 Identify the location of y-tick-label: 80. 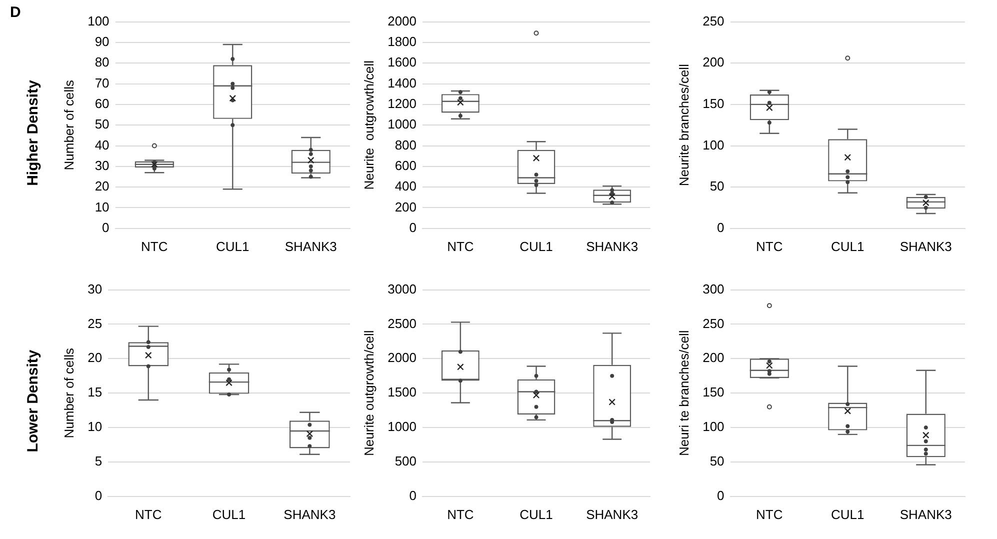
(102, 62).